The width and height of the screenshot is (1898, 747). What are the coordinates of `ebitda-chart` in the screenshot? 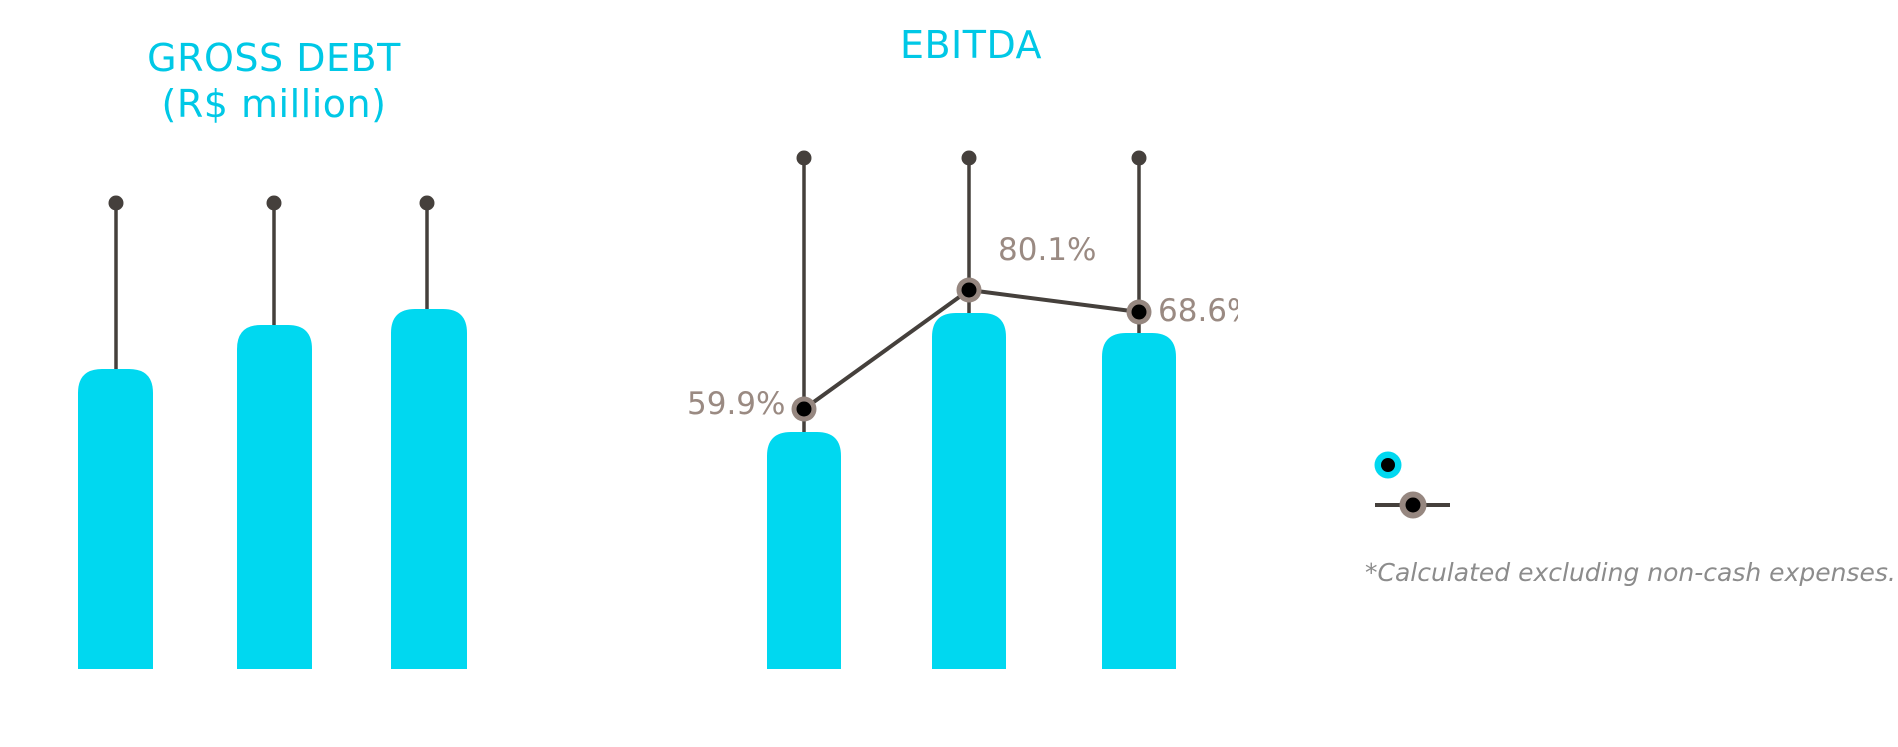 It's located at (971, 409).